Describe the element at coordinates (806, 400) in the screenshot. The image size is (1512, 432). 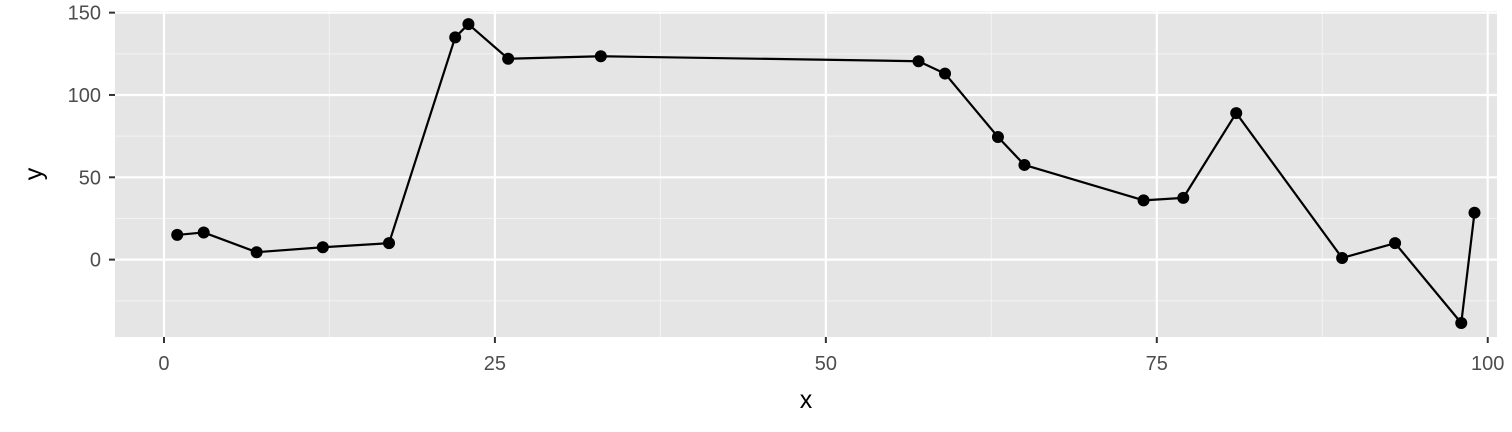
I see `x-axis-title: x` at that location.